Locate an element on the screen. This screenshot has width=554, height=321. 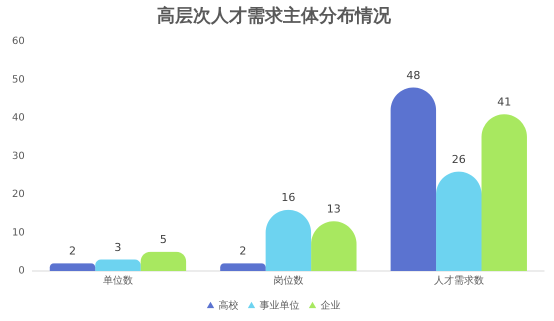
chart-title: 高层次人才需求主体分布情况 is located at coordinates (274, 15).